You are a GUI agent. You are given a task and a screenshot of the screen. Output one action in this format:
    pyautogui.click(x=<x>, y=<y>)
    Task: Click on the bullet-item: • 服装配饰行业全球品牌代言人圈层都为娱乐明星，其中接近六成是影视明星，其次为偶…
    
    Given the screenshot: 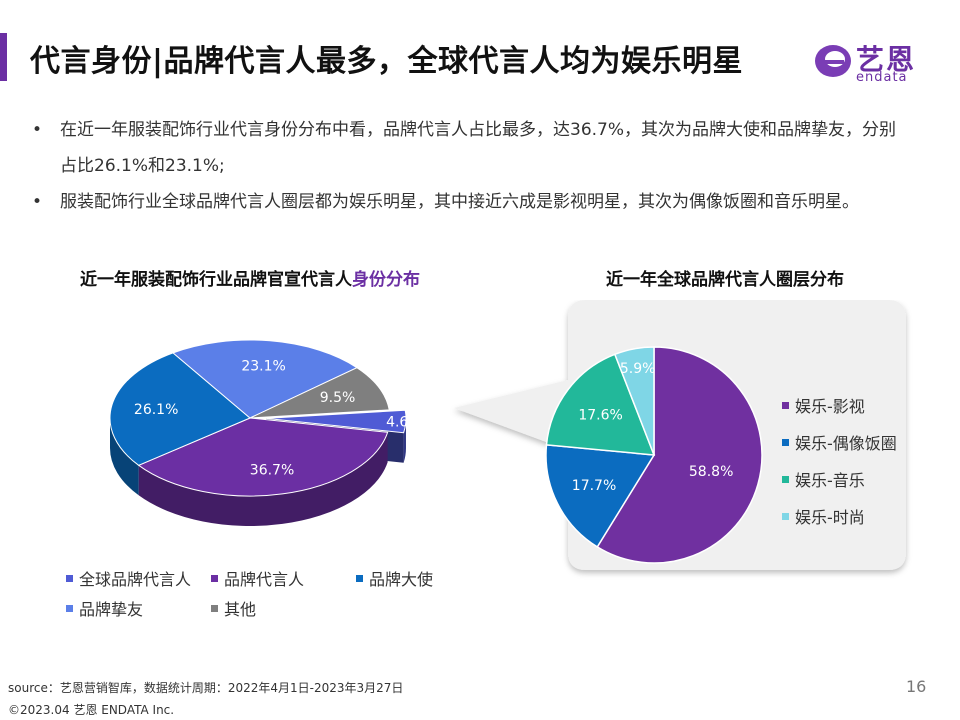 What is the action you would take?
    pyautogui.click(x=470, y=202)
    